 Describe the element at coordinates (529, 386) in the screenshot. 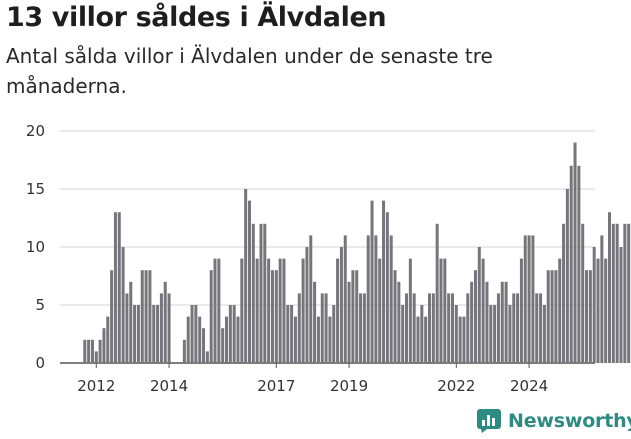

I see `x-tick-label: 2024` at that location.